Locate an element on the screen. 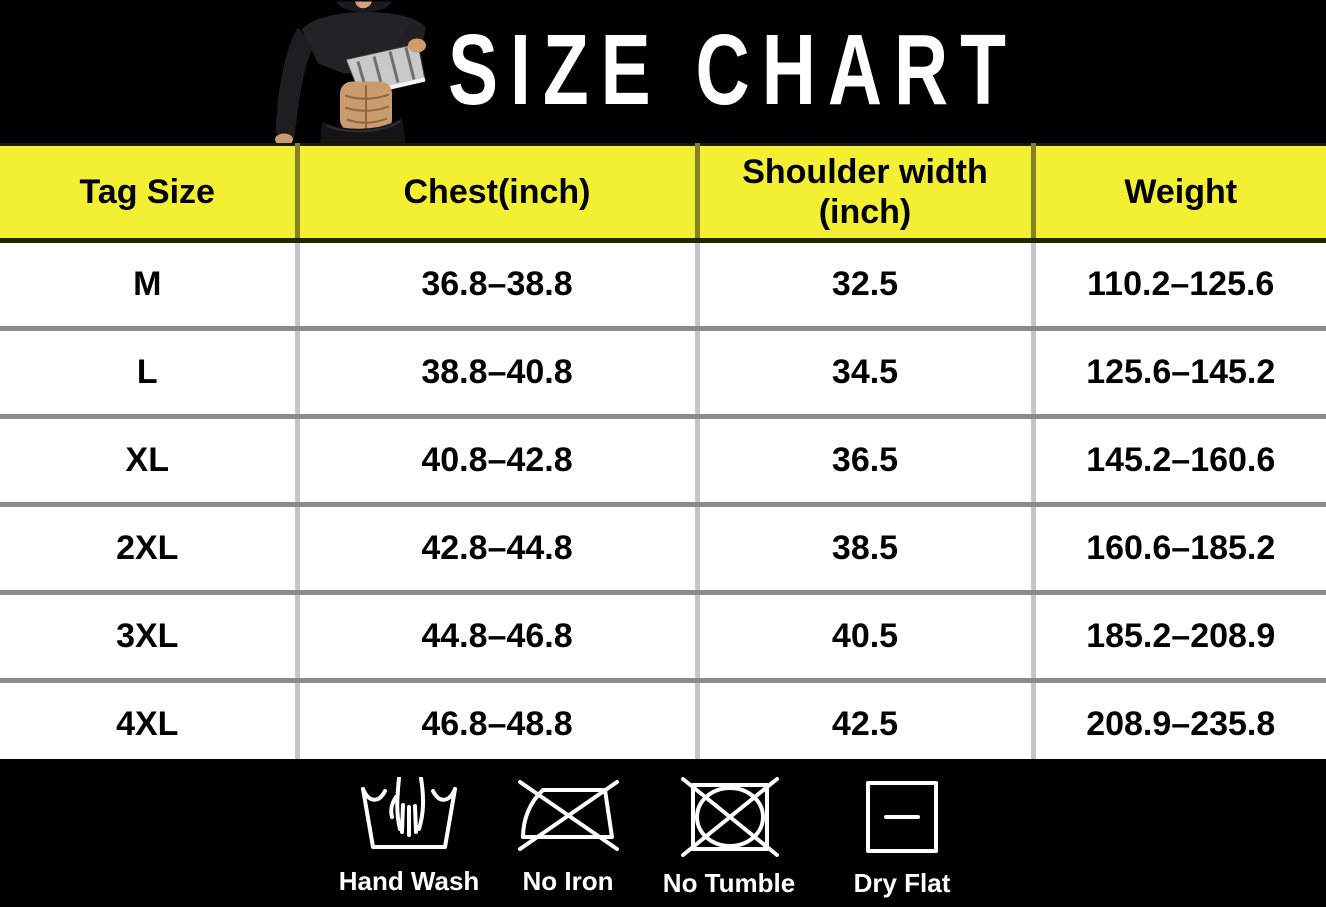 The image size is (1326, 907). cell-shoulder: 38.5 is located at coordinates (863, 549).